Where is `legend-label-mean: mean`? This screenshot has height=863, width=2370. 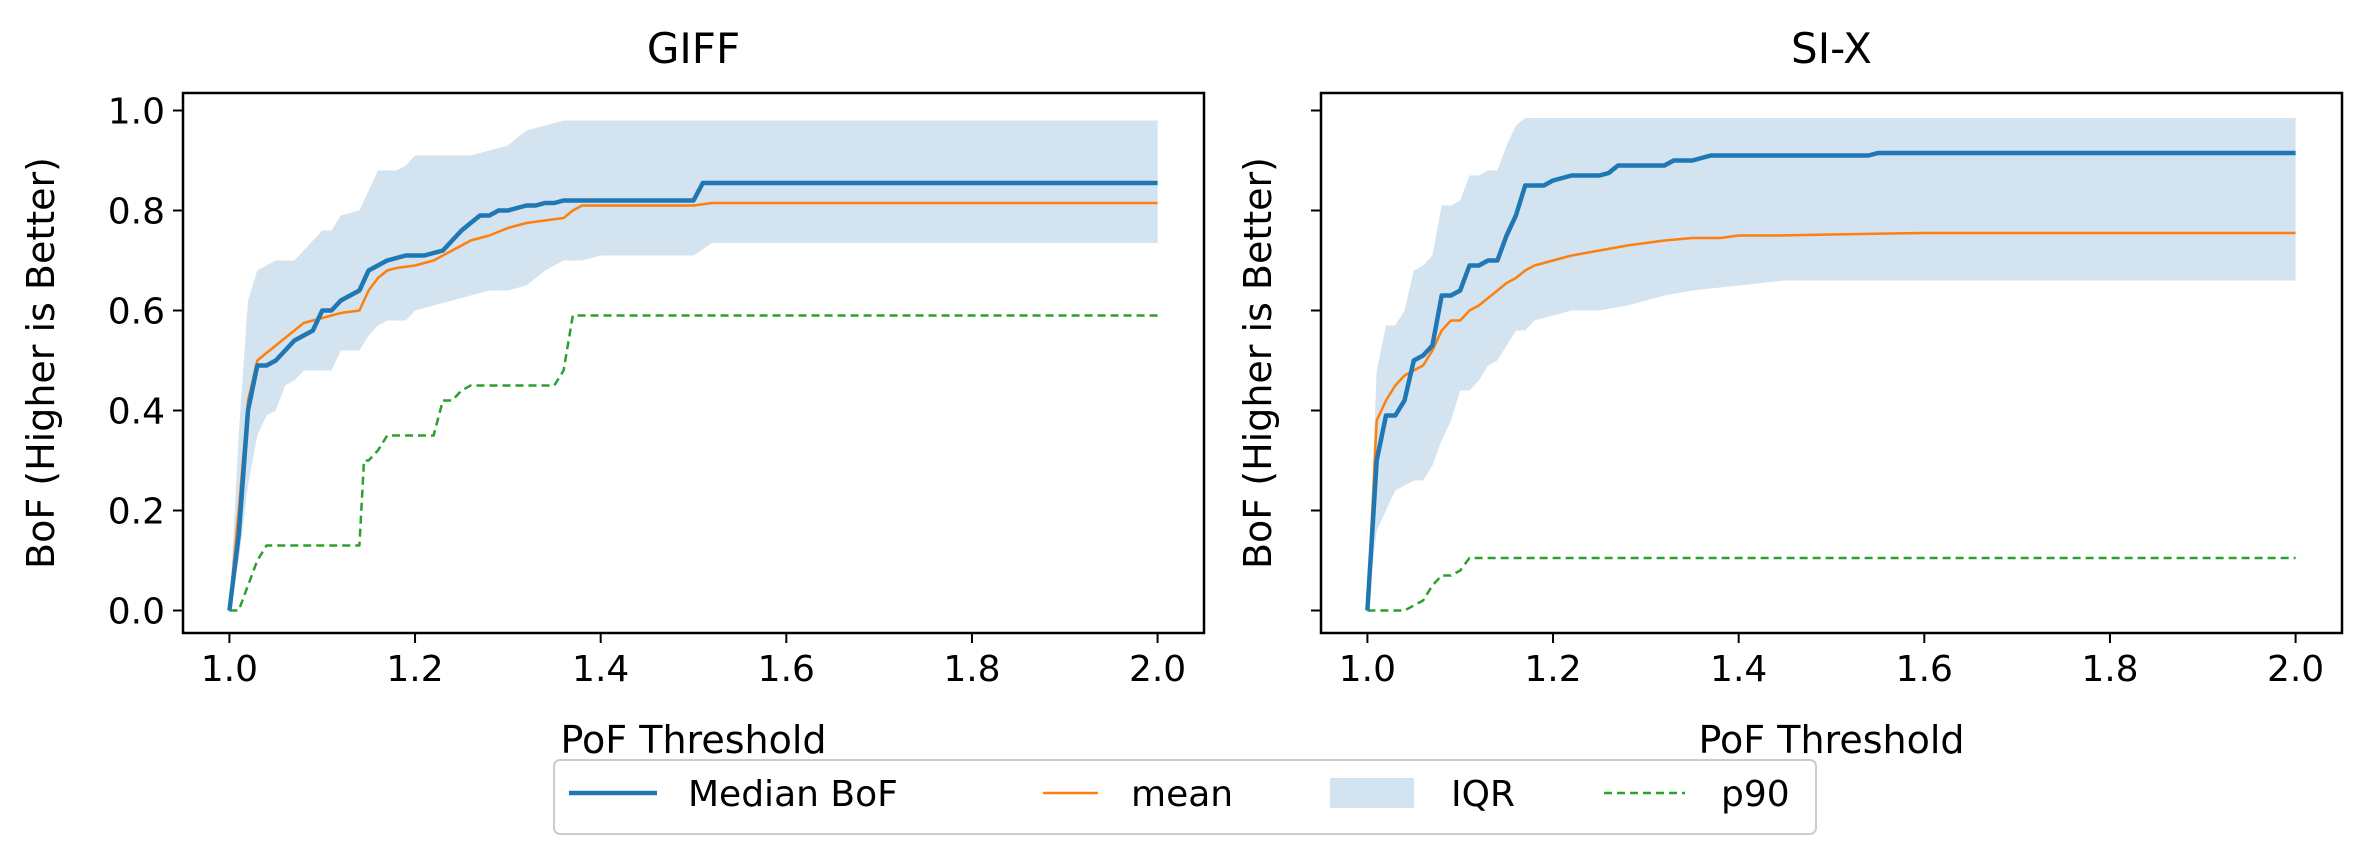 legend-label-mean: mean is located at coordinates (1182, 794).